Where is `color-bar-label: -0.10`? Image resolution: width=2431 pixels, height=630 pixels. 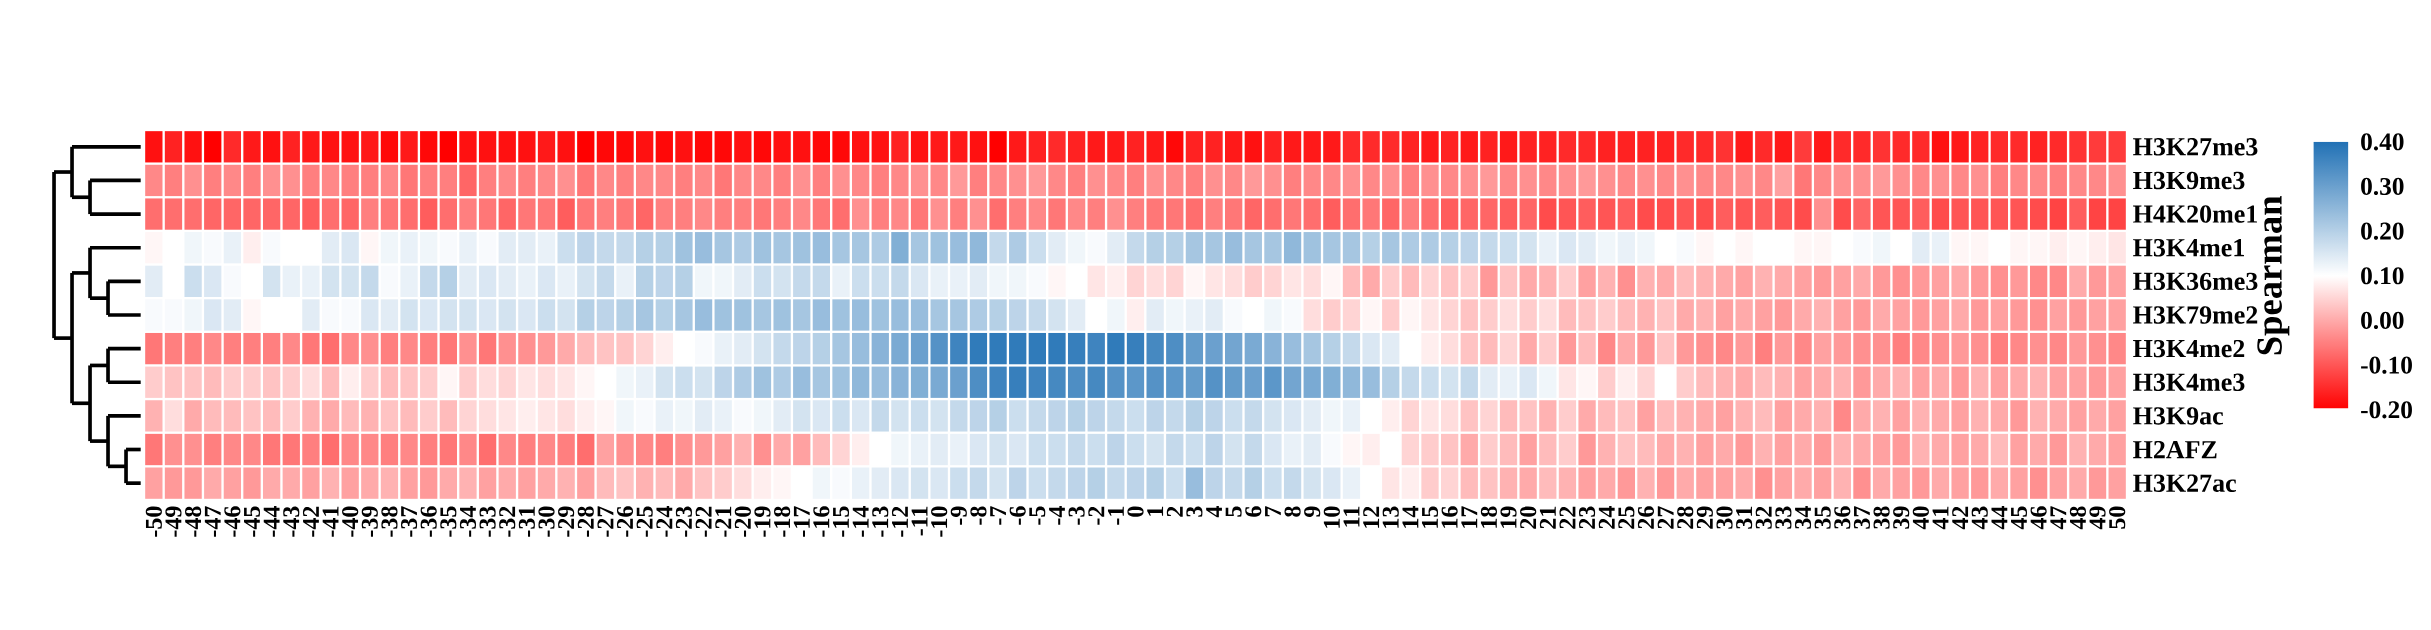 color-bar-label: -0.10 is located at coordinates (2386, 365).